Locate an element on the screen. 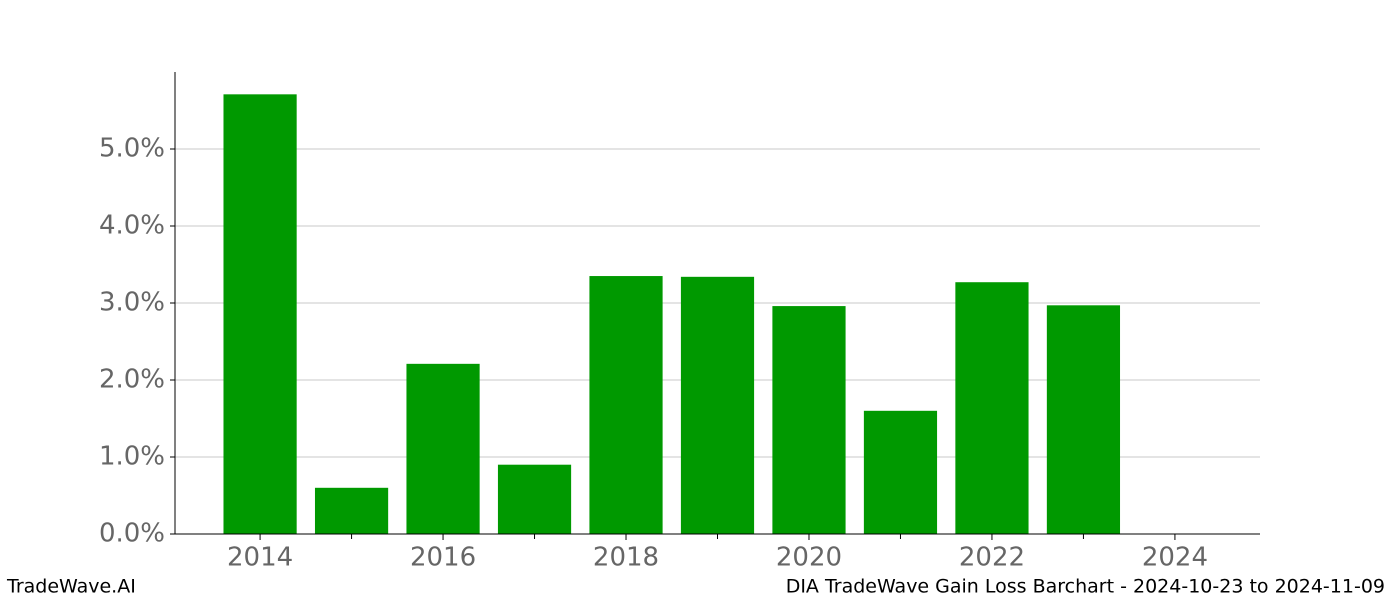 This screenshot has height=600, width=1400. y-tick-label: 4.0% is located at coordinates (132, 226).